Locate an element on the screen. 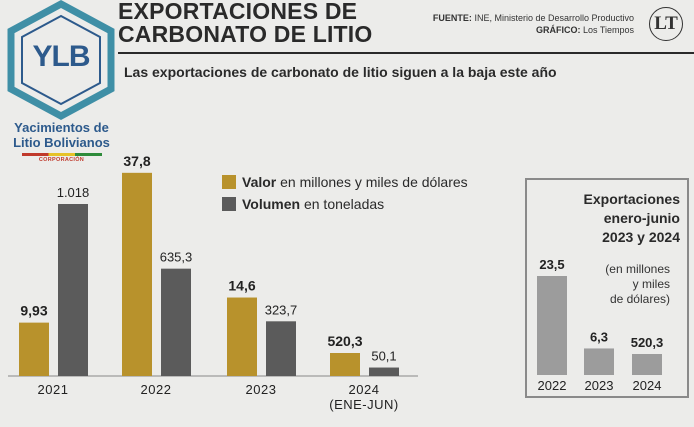 This screenshot has height=427, width=694. inset-panel is located at coordinates (607, 288).